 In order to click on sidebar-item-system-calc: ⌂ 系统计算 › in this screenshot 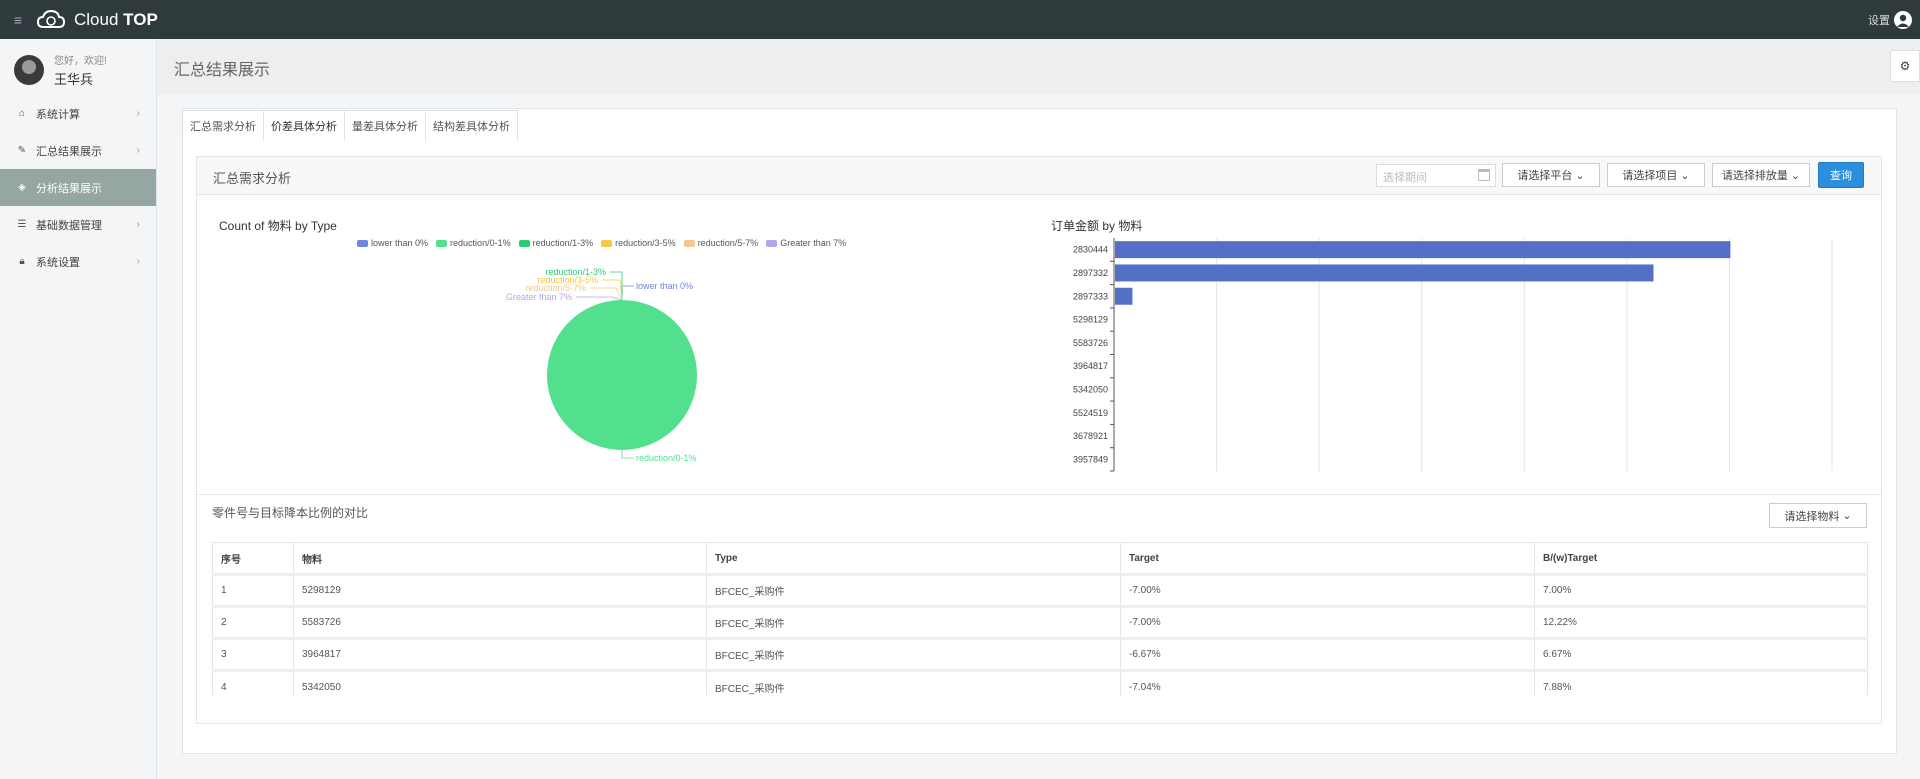, I will do `click(78, 113)`.